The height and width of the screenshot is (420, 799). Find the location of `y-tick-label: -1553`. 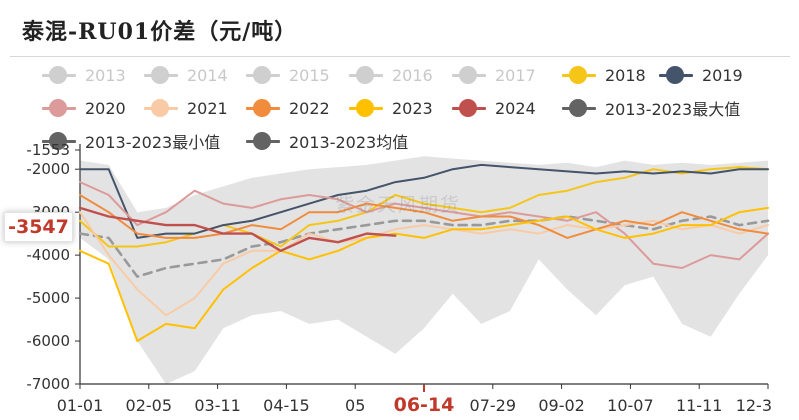

y-tick-label: -1553 is located at coordinates (48, 150).